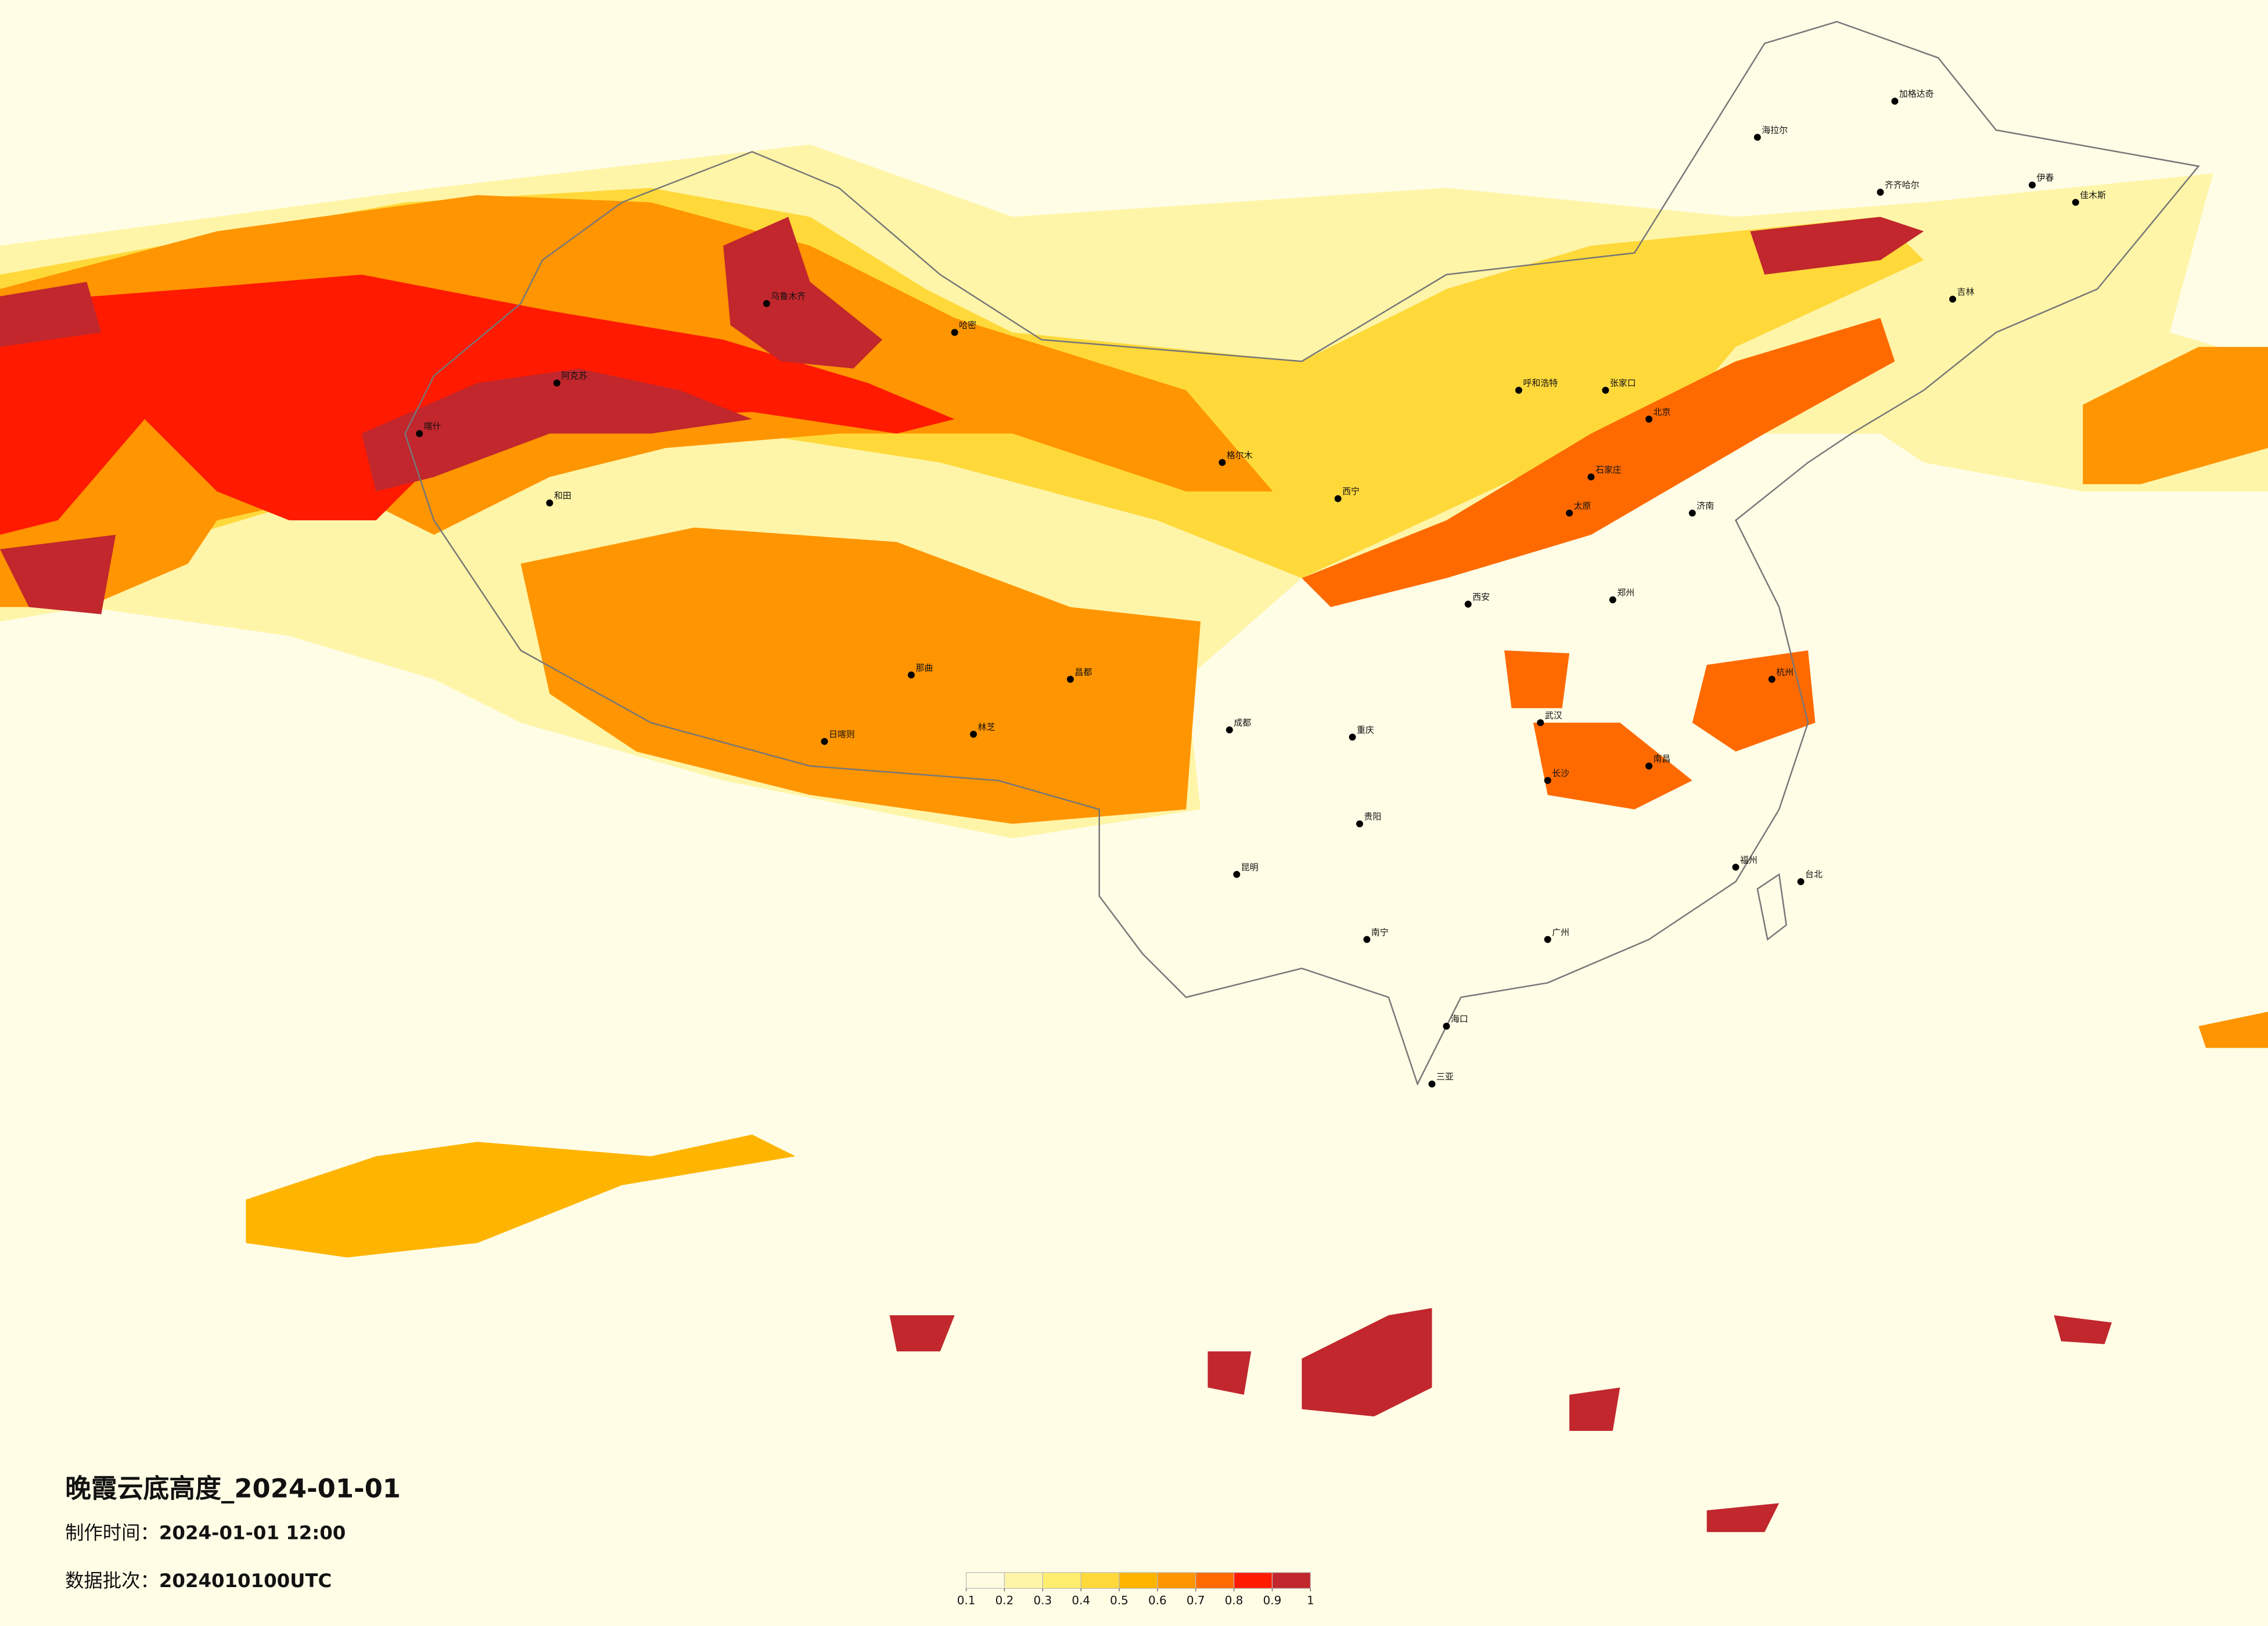  I want to click on city-label: 齐齐哈尔, so click(1902, 185).